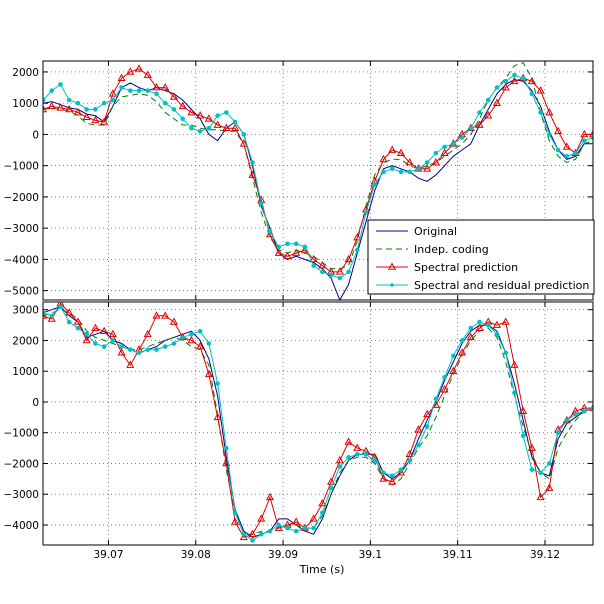 This screenshot has width=604, height=604. I want to click on x-tick-label: 39.1, so click(370, 555).